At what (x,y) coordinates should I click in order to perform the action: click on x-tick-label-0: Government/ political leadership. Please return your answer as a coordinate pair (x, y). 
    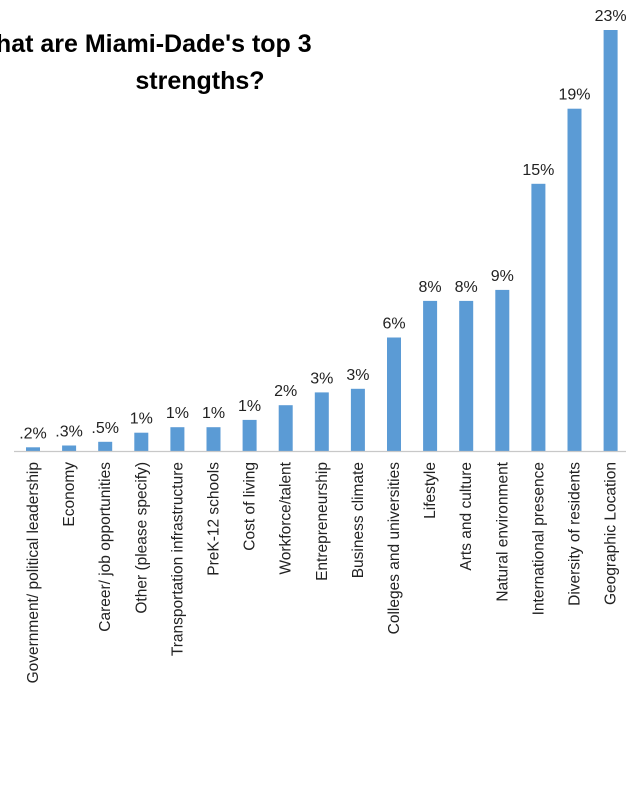
    Looking at the image, I should click on (33, 572).